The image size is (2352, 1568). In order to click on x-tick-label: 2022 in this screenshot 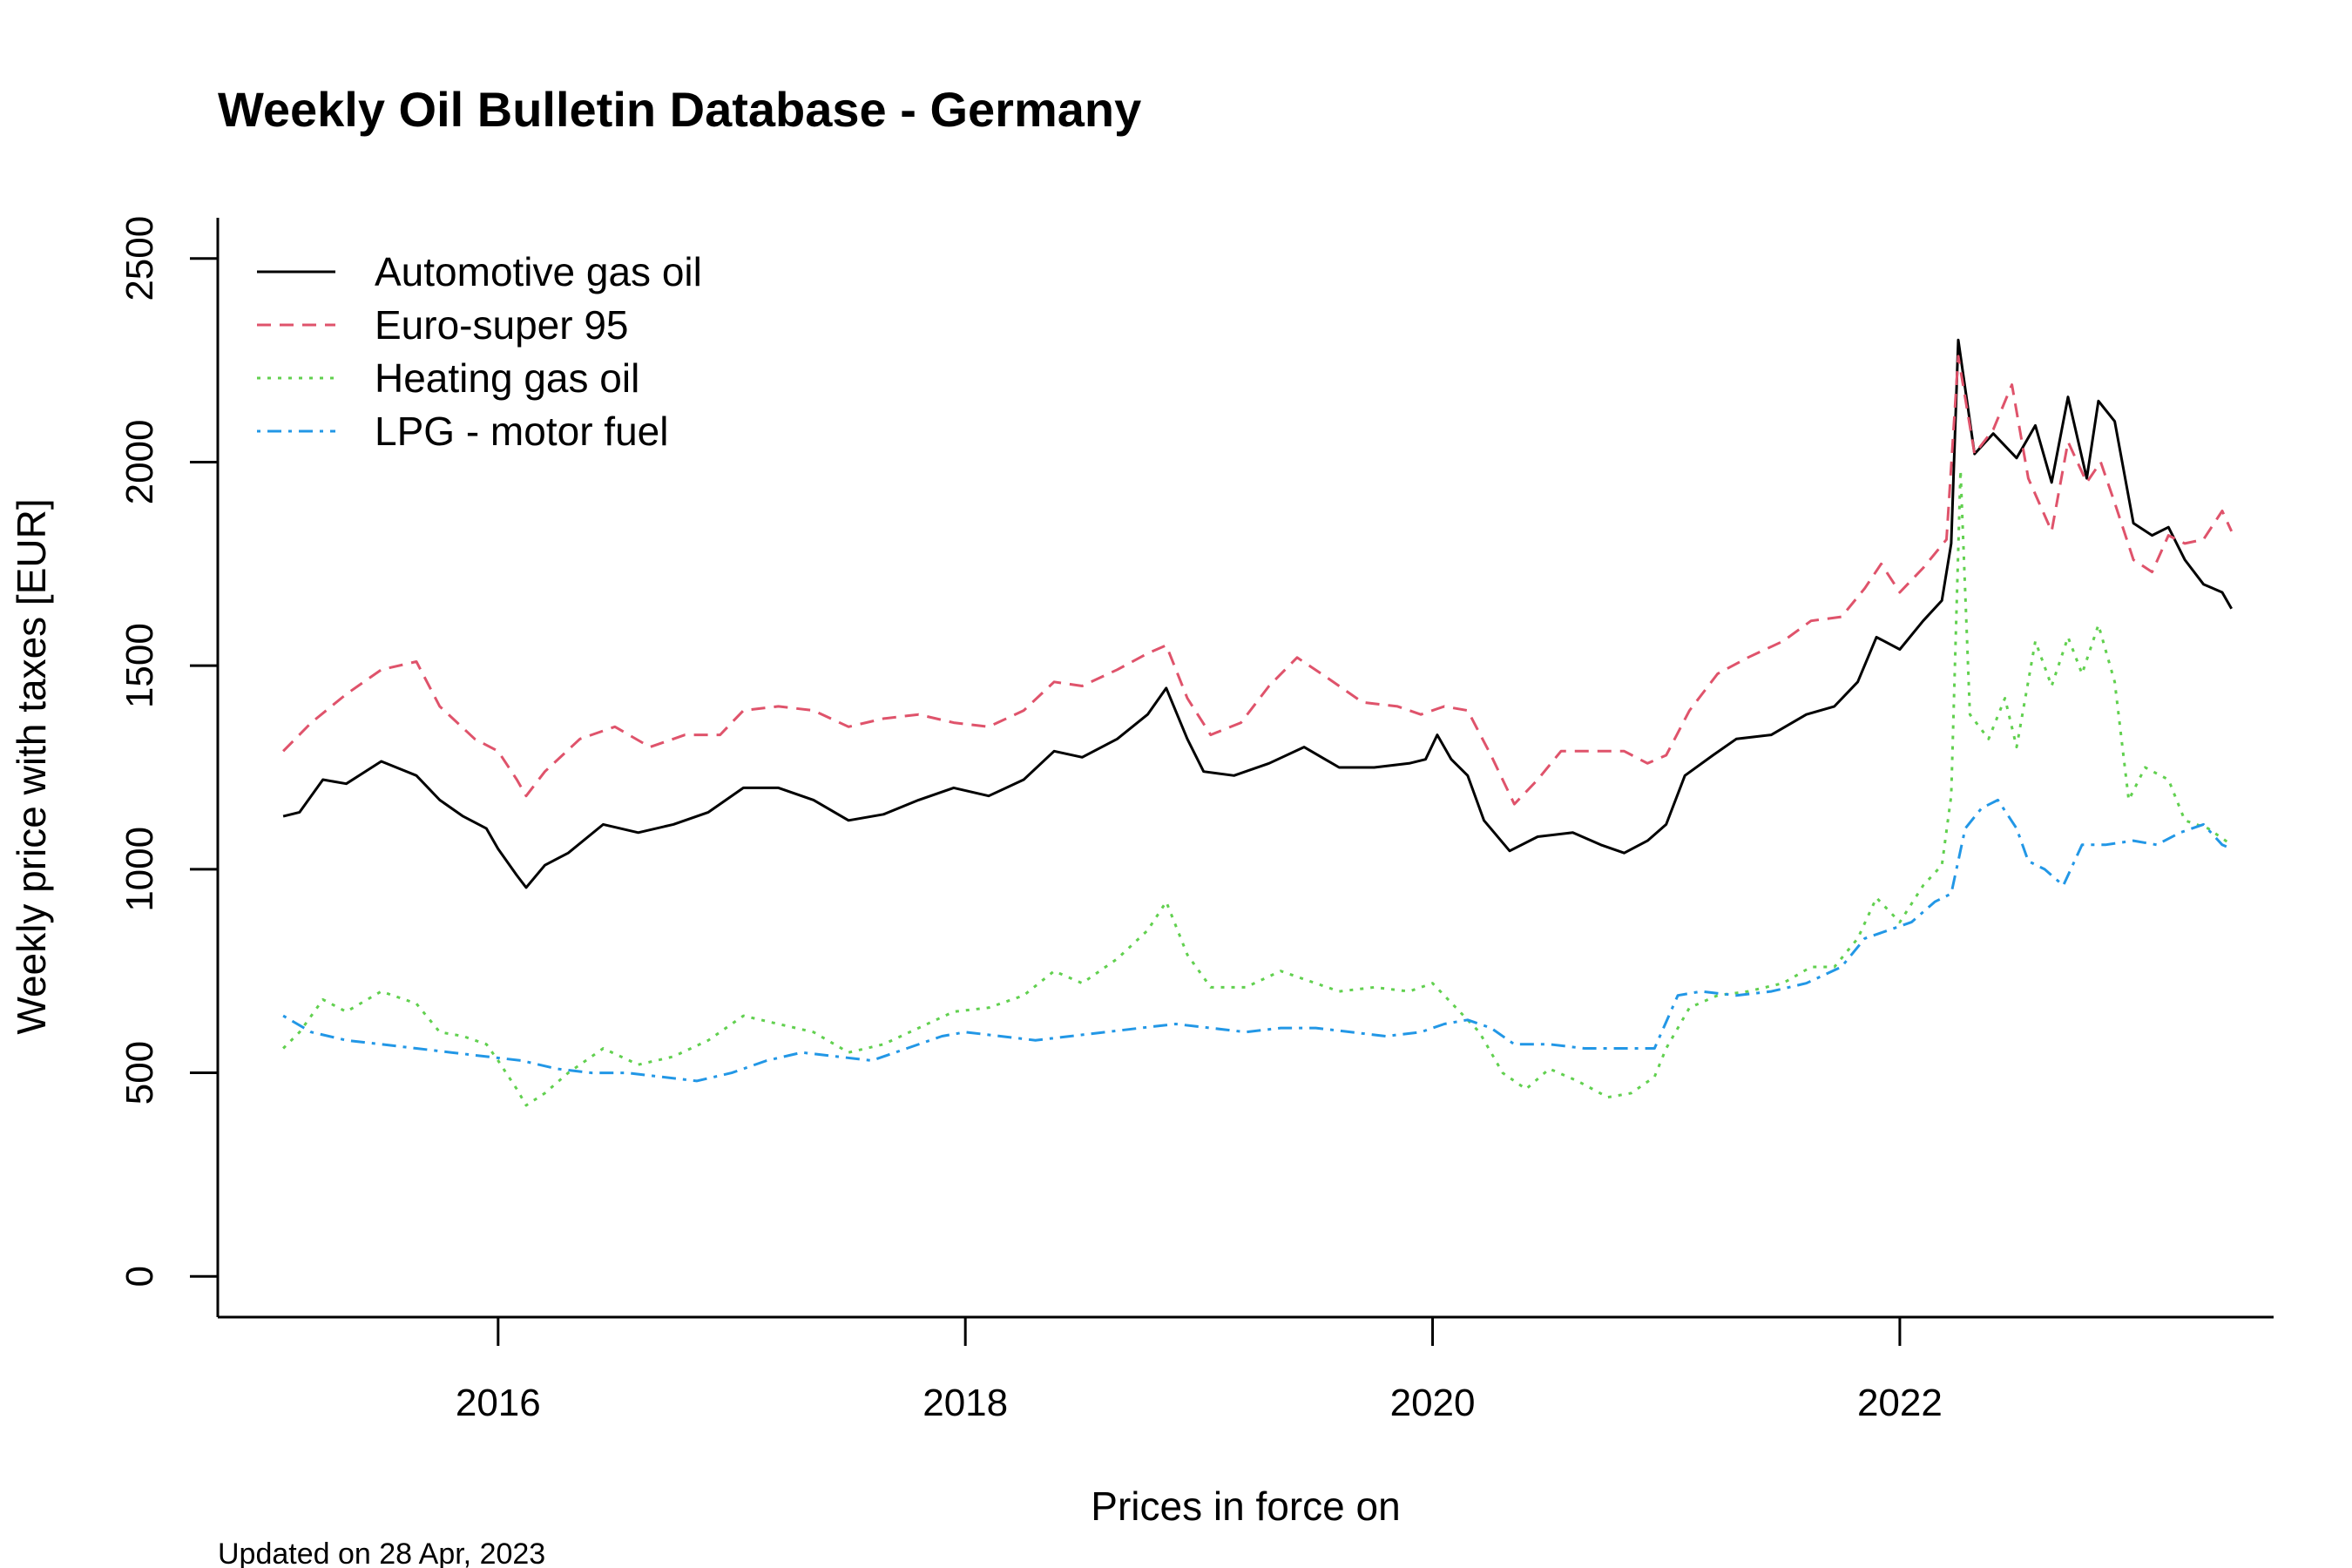, I will do `click(1900, 1403)`.